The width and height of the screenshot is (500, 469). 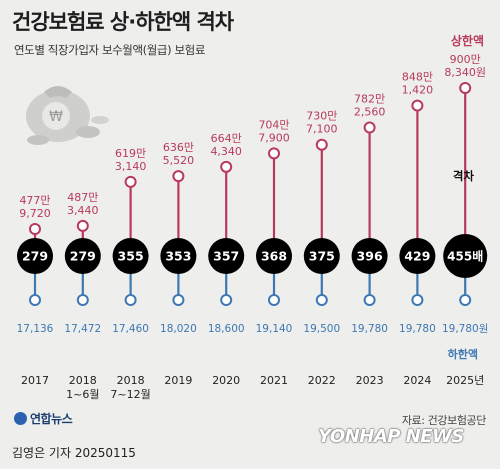 I want to click on upper-label-line2: 3,140, so click(x=131, y=166).